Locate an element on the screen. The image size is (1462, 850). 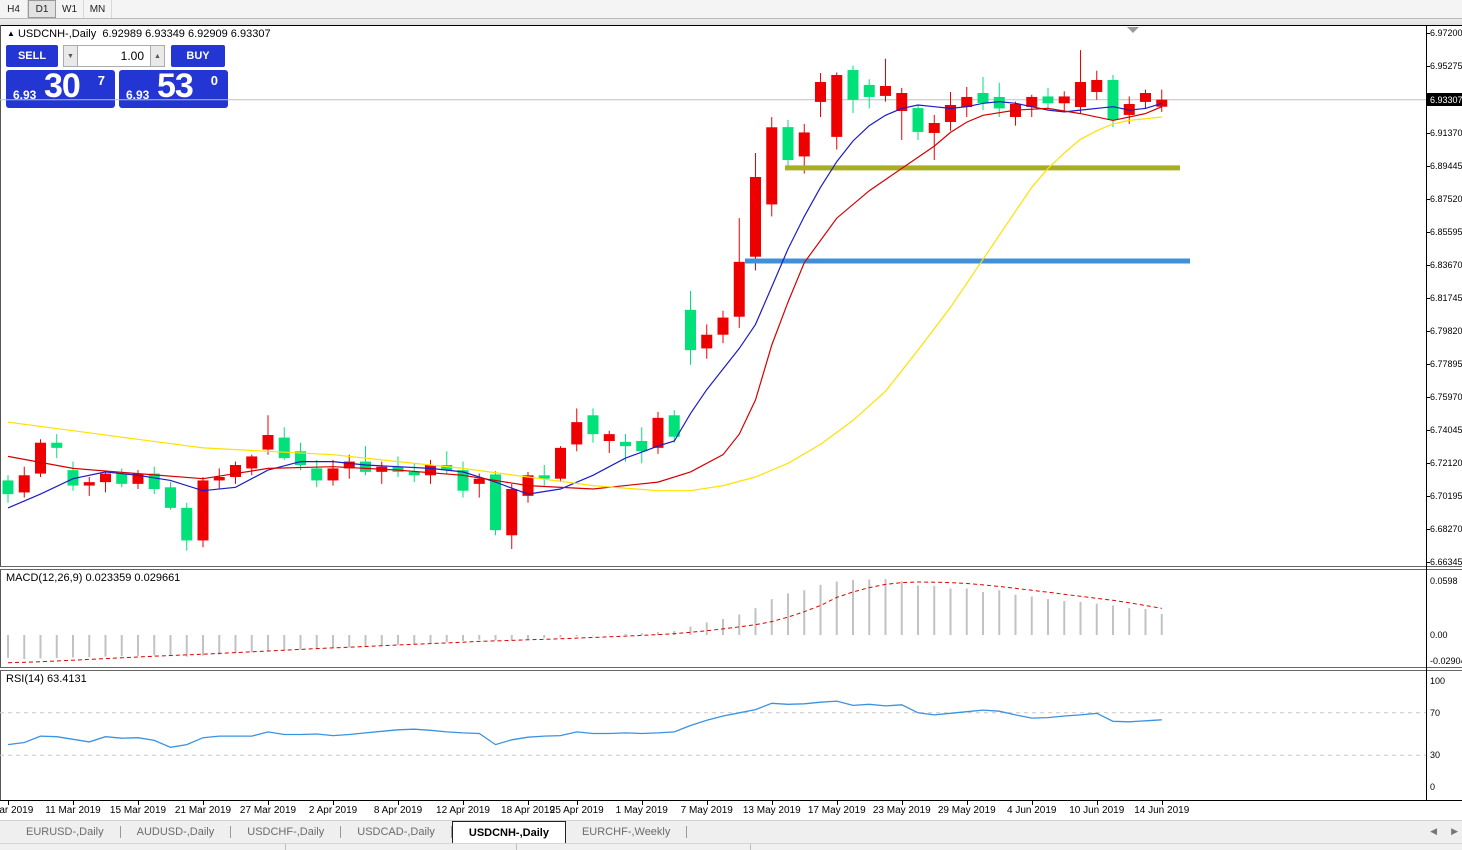
price-axis-label: 6.91370 is located at coordinates (1446, 132).